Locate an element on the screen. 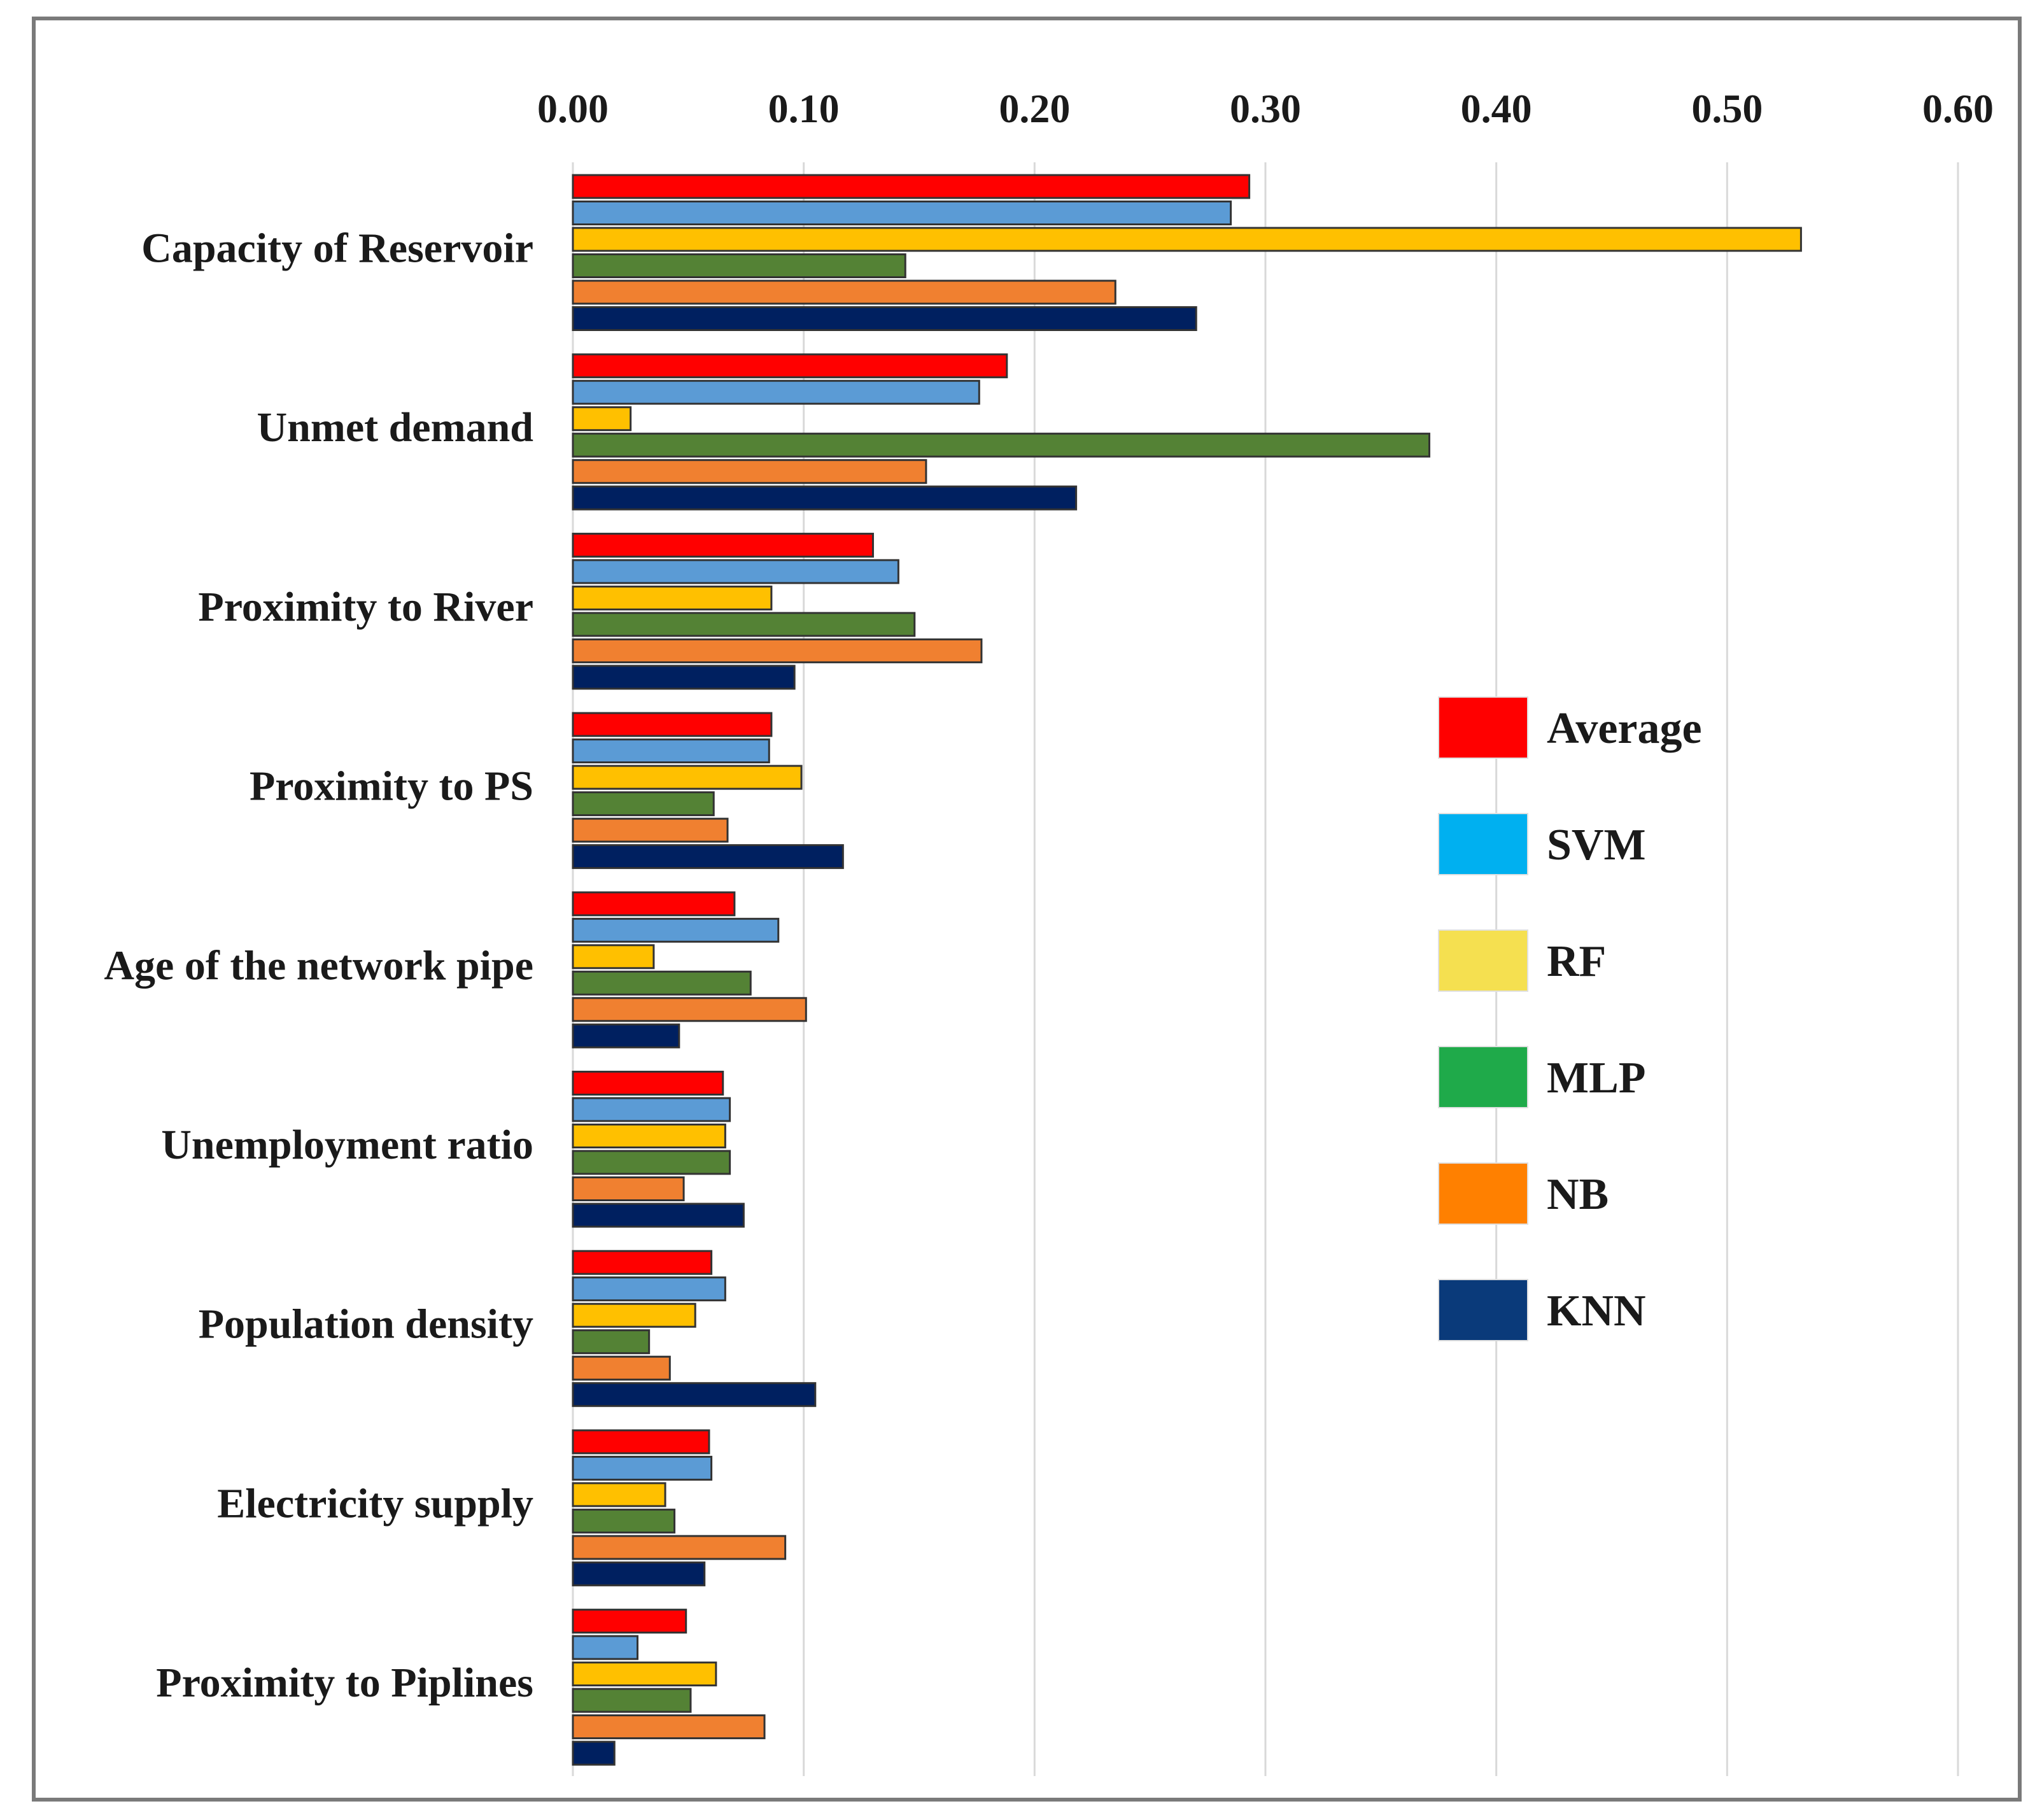 This screenshot has width=2042, height=1820. legend-label-nb: NB is located at coordinates (1578, 1194).